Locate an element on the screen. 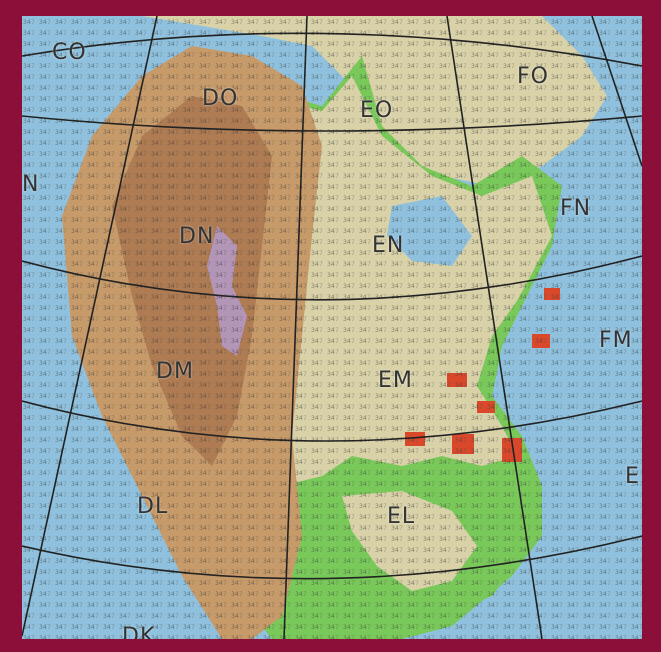 This screenshot has width=661, height=652. grid-label-do: DO is located at coordinates (220, 98).